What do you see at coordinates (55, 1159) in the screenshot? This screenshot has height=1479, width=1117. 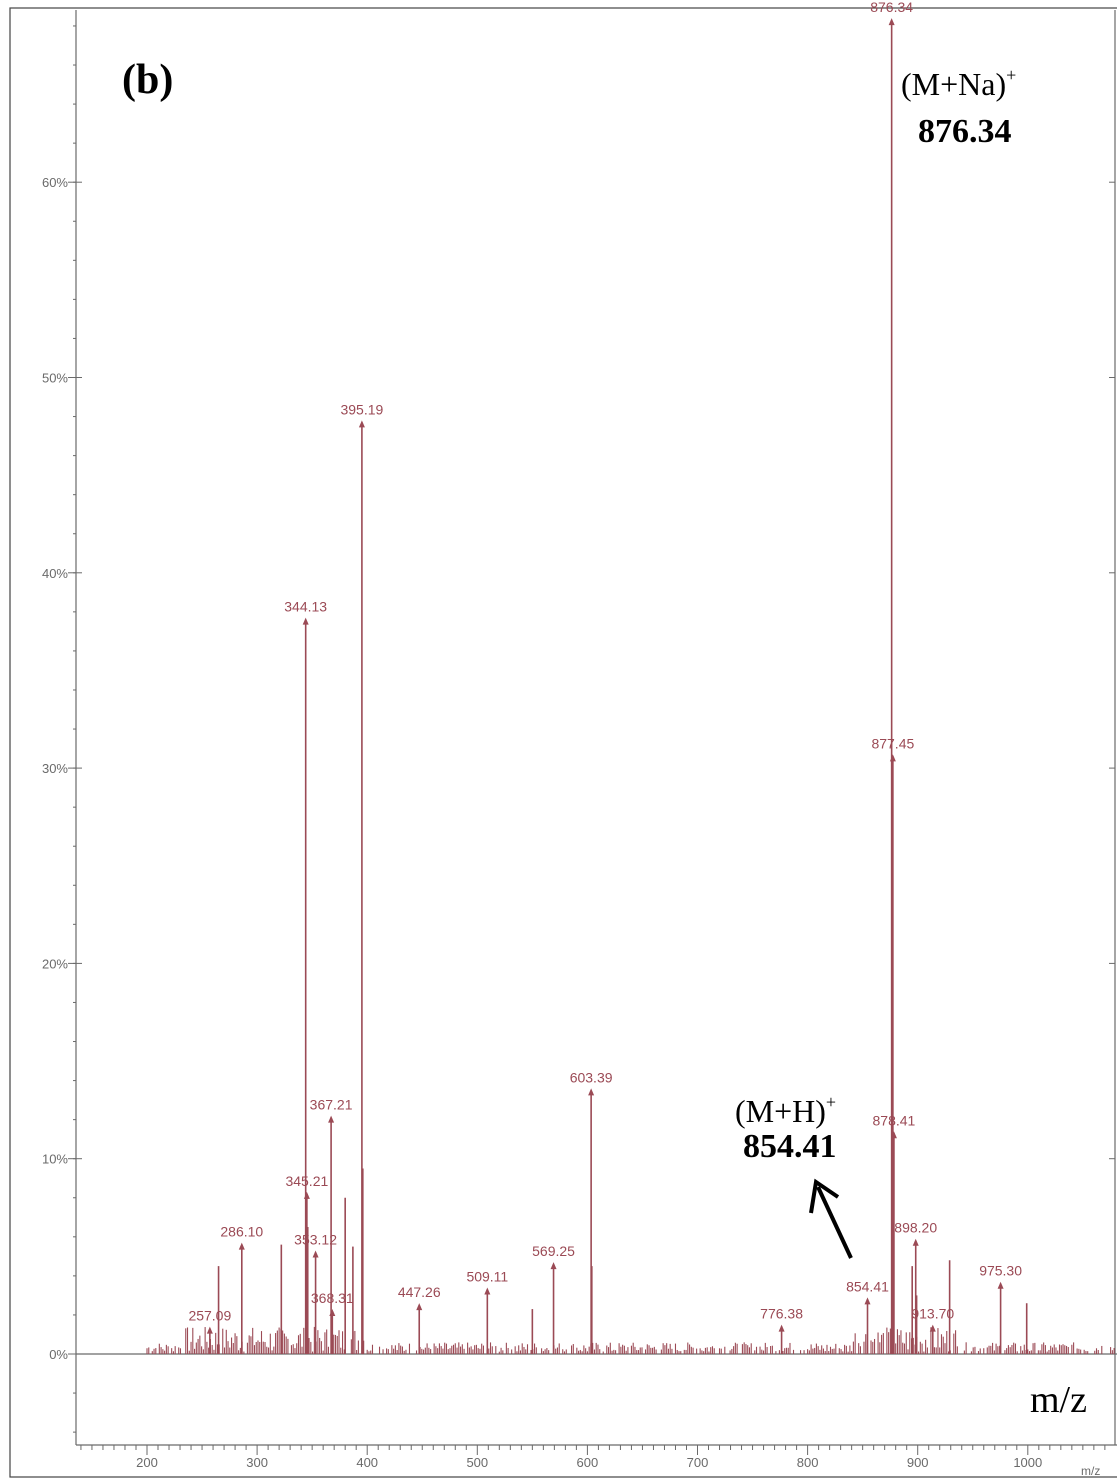 I see `y-tick-label: 10%` at bounding box center [55, 1159].